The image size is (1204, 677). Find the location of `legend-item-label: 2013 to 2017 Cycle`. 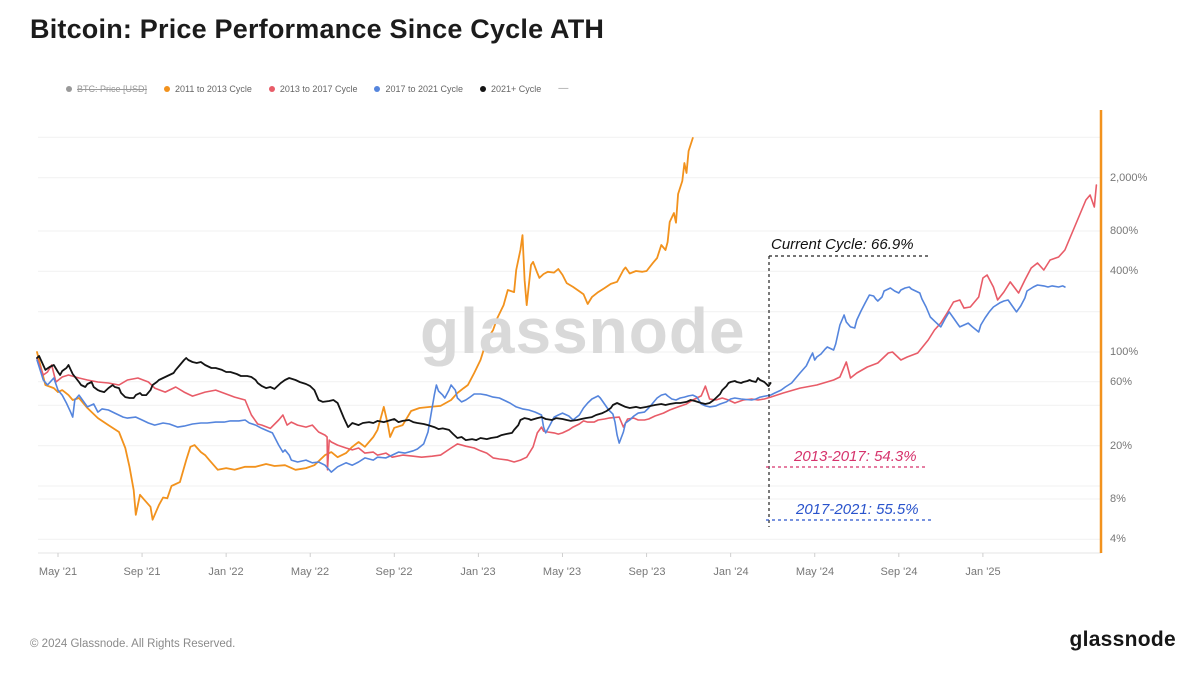

legend-item-label: 2013 to 2017 Cycle is located at coordinates (318, 88).